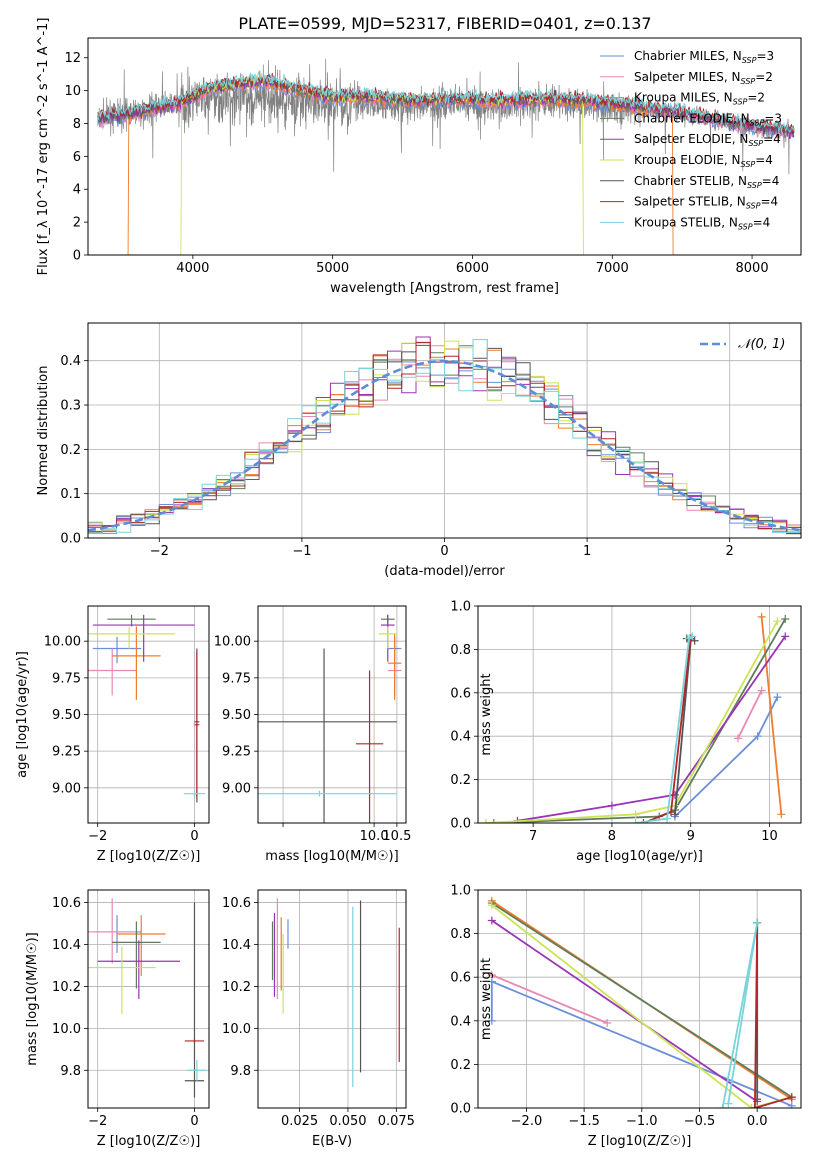 This screenshot has width=819, height=1170. Describe the element at coordinates (460, 650) in the screenshot. I see `massweight_vs_age-ytick-label: 0.8` at that location.